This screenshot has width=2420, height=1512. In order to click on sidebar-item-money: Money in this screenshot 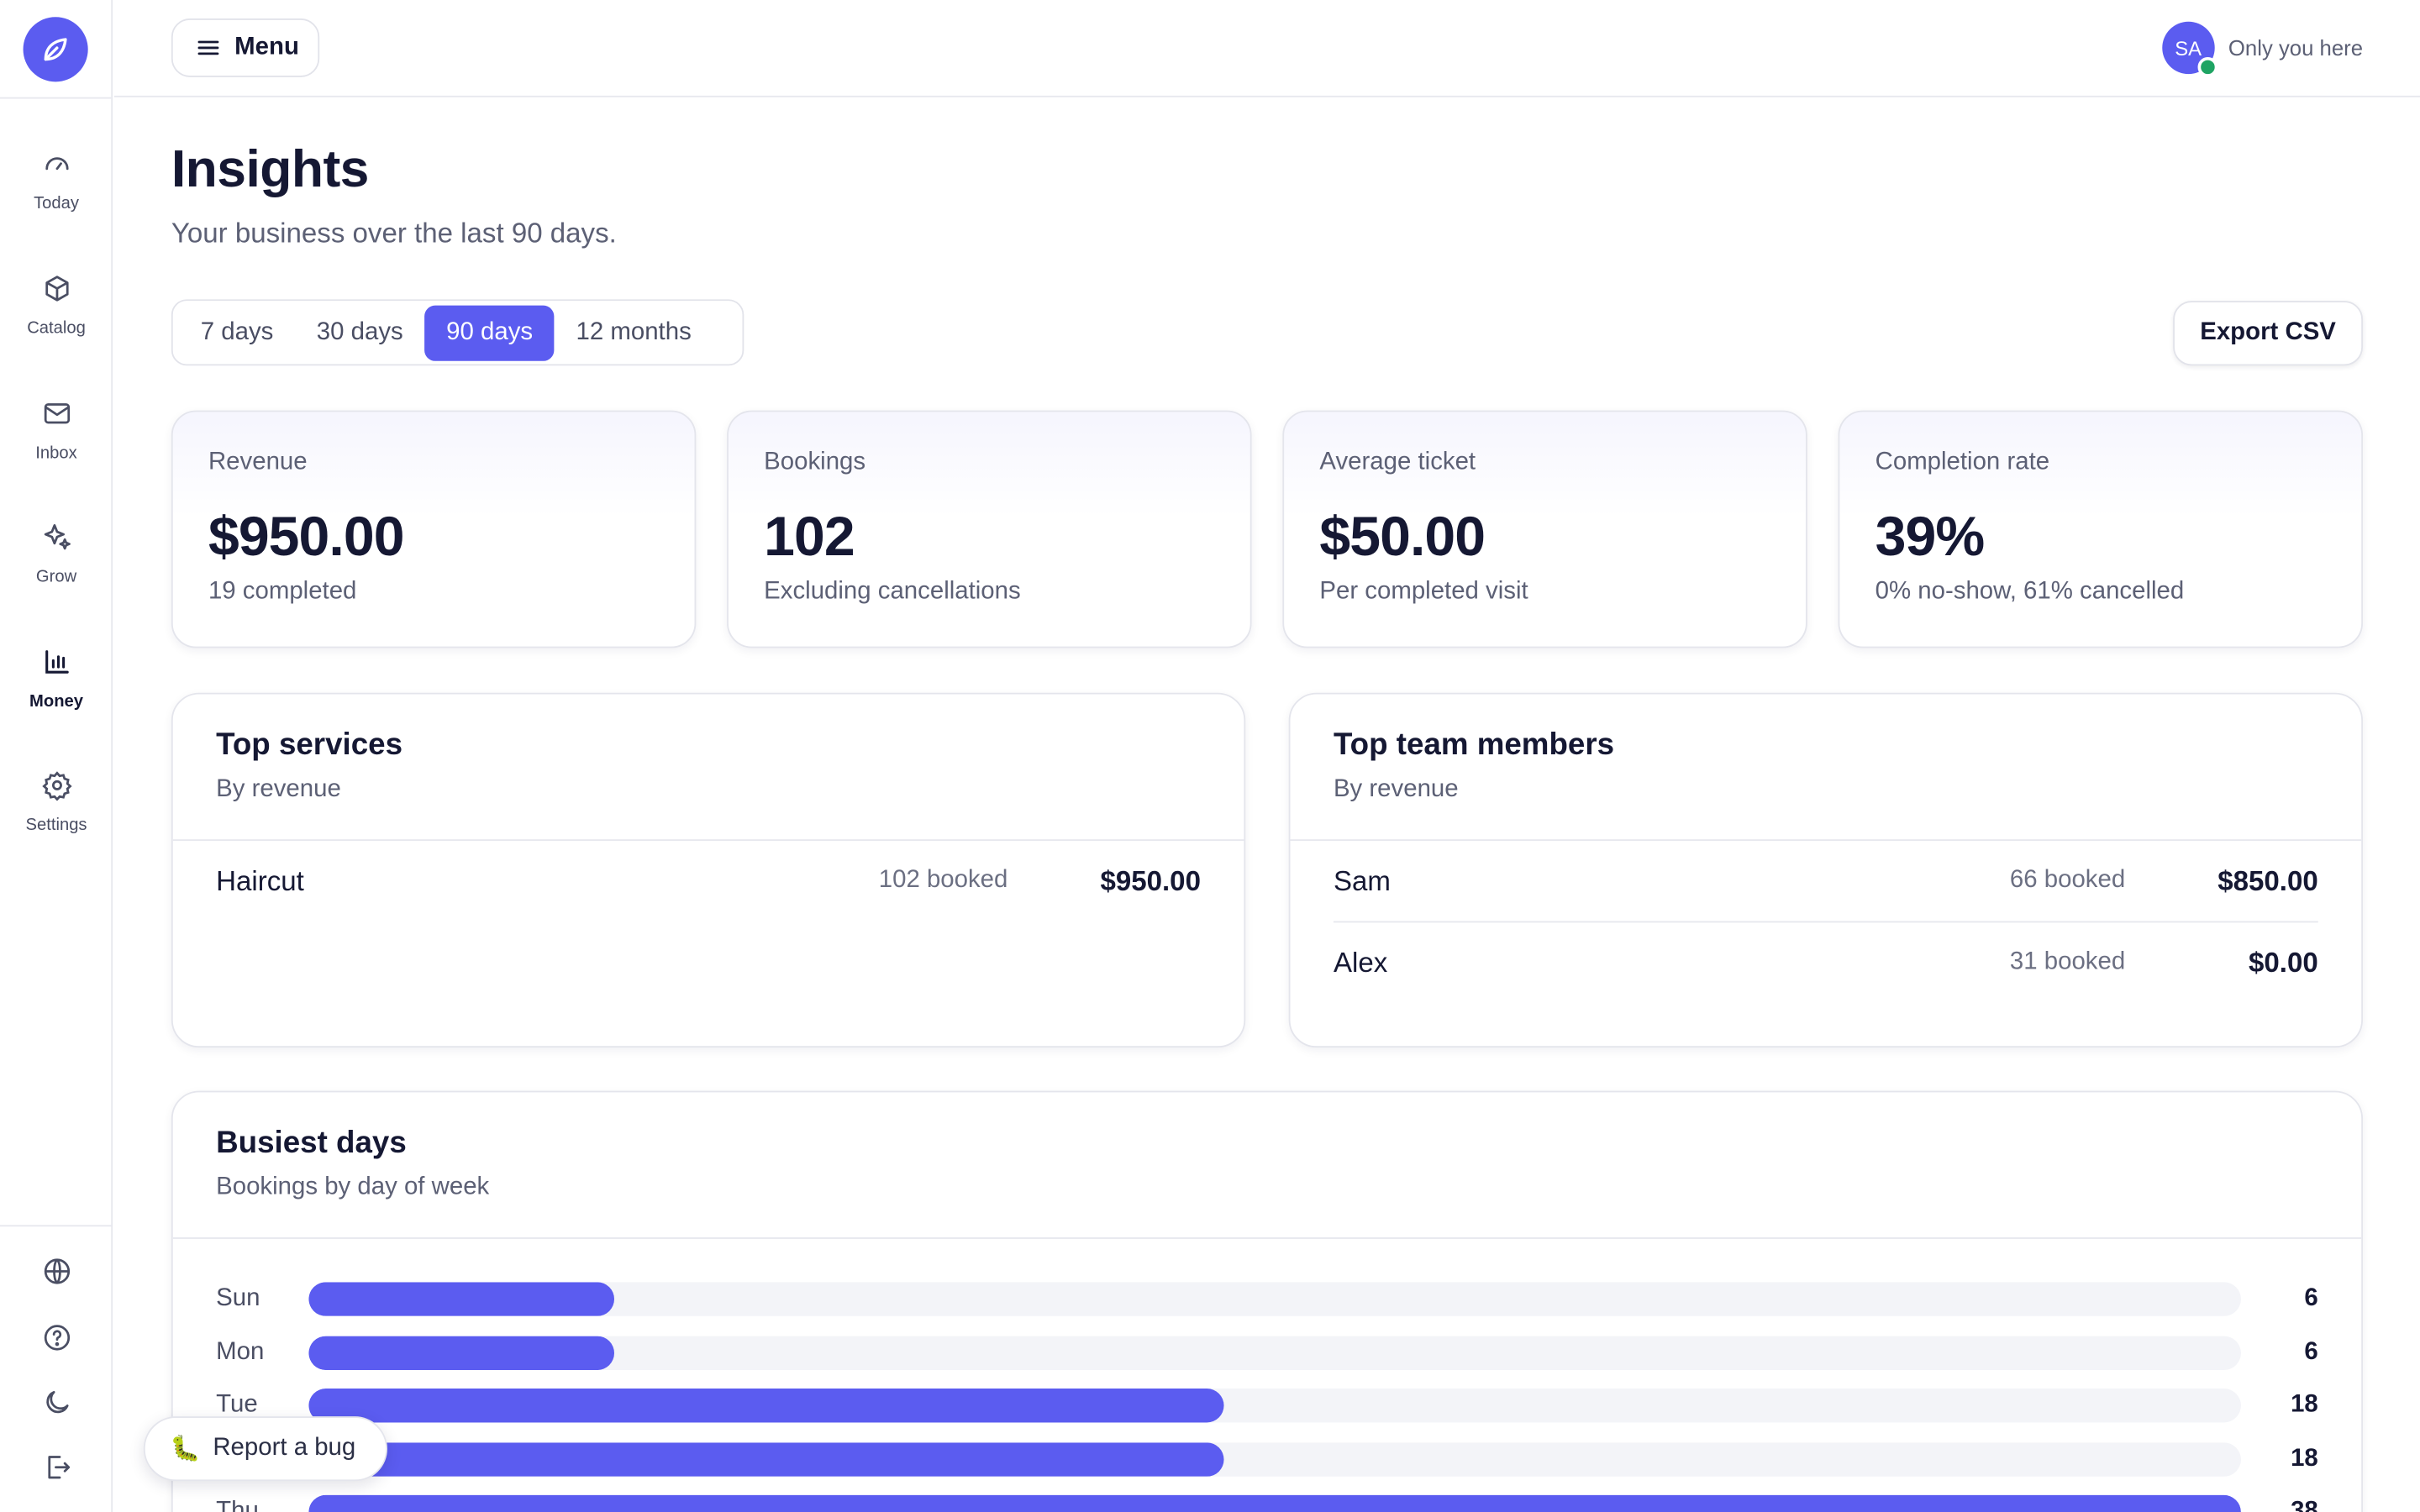, I will do `click(56, 678)`.